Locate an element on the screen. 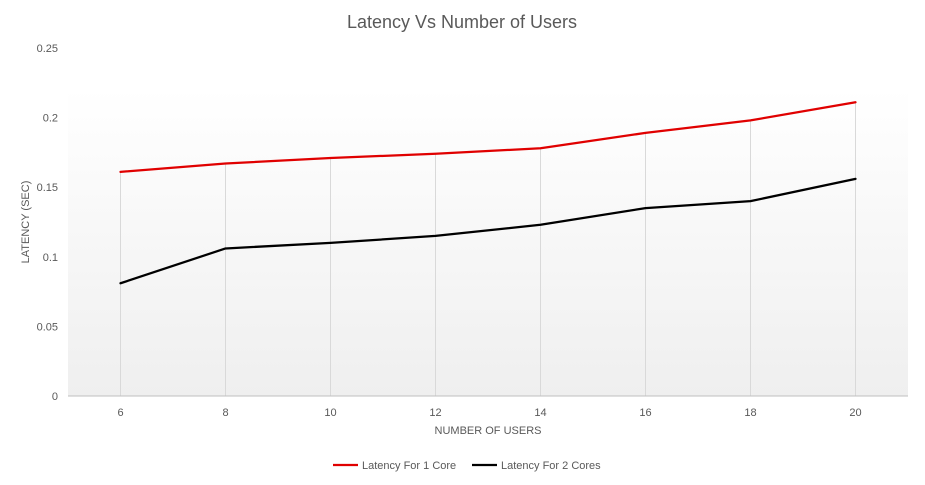 The width and height of the screenshot is (925, 485). legend-label-2: Latency For 2 Cores is located at coordinates (551, 466).